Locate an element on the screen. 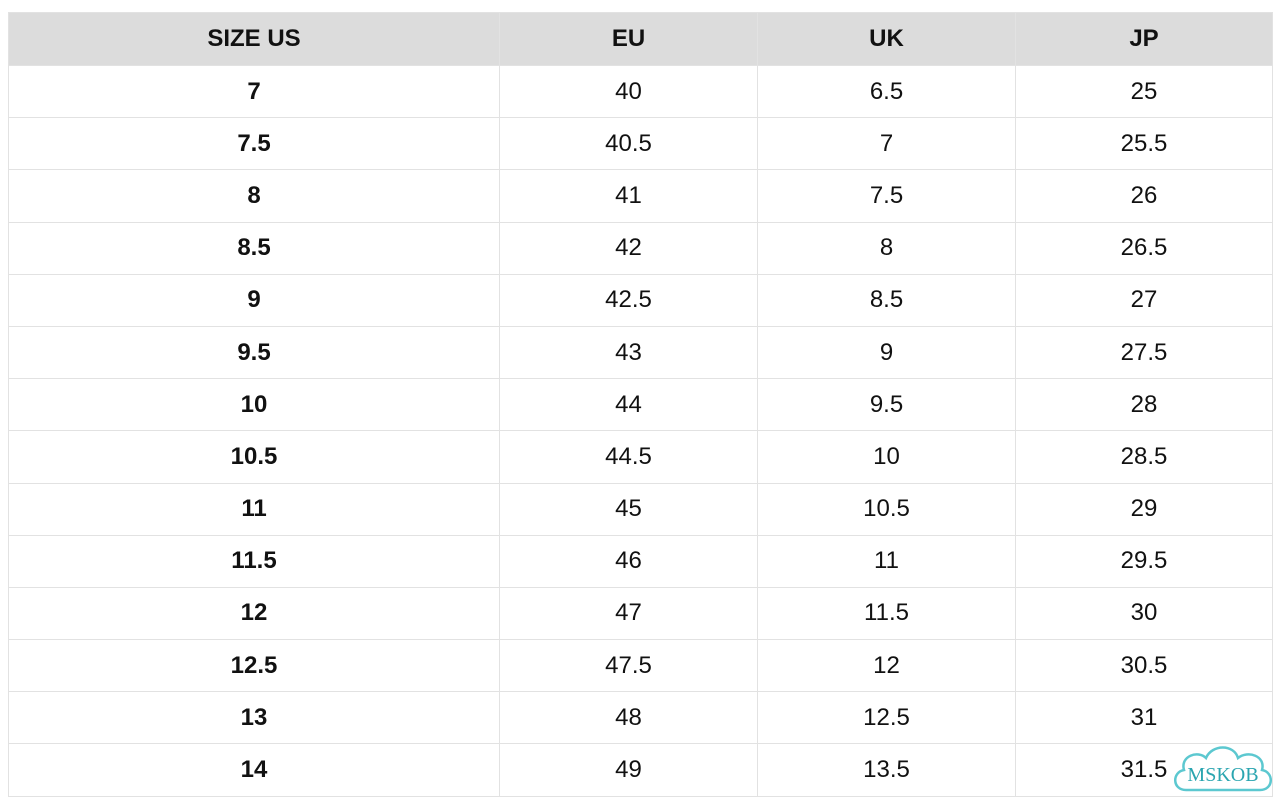 The image size is (1280, 806). size-cell: 47 is located at coordinates (628, 613).